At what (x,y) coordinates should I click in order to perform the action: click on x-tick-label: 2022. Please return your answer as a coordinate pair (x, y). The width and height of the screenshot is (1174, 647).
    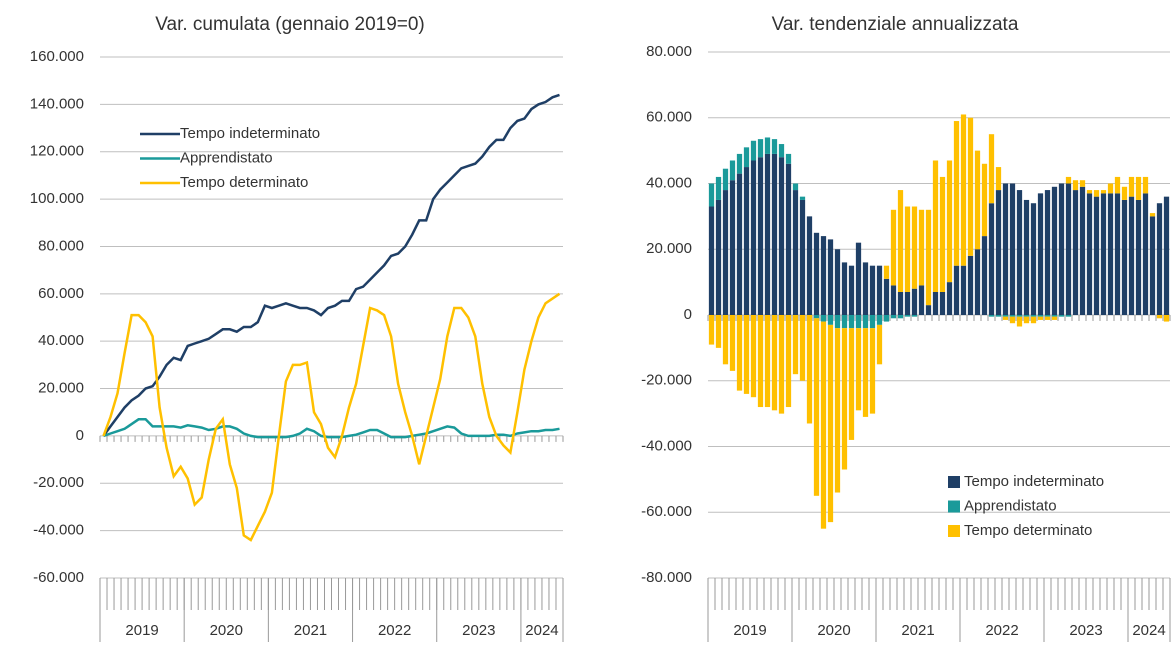
    Looking at the image, I should click on (1001, 630).